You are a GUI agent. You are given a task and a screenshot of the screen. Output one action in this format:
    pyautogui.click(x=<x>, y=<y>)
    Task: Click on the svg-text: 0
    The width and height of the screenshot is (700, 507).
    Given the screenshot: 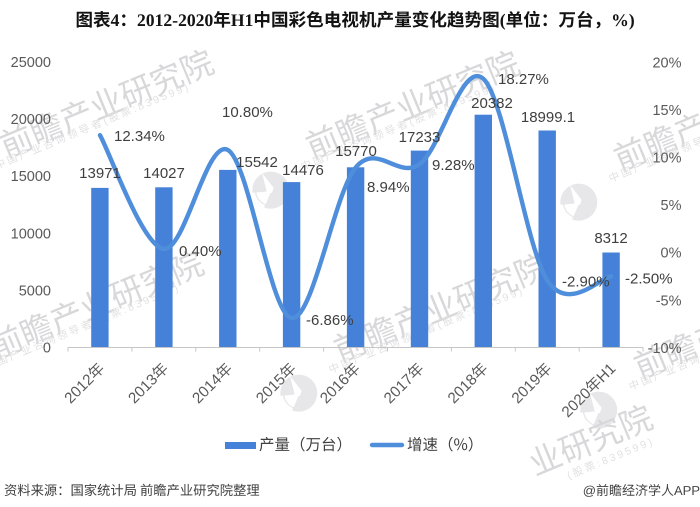 What is the action you would take?
    pyautogui.click(x=47, y=349)
    